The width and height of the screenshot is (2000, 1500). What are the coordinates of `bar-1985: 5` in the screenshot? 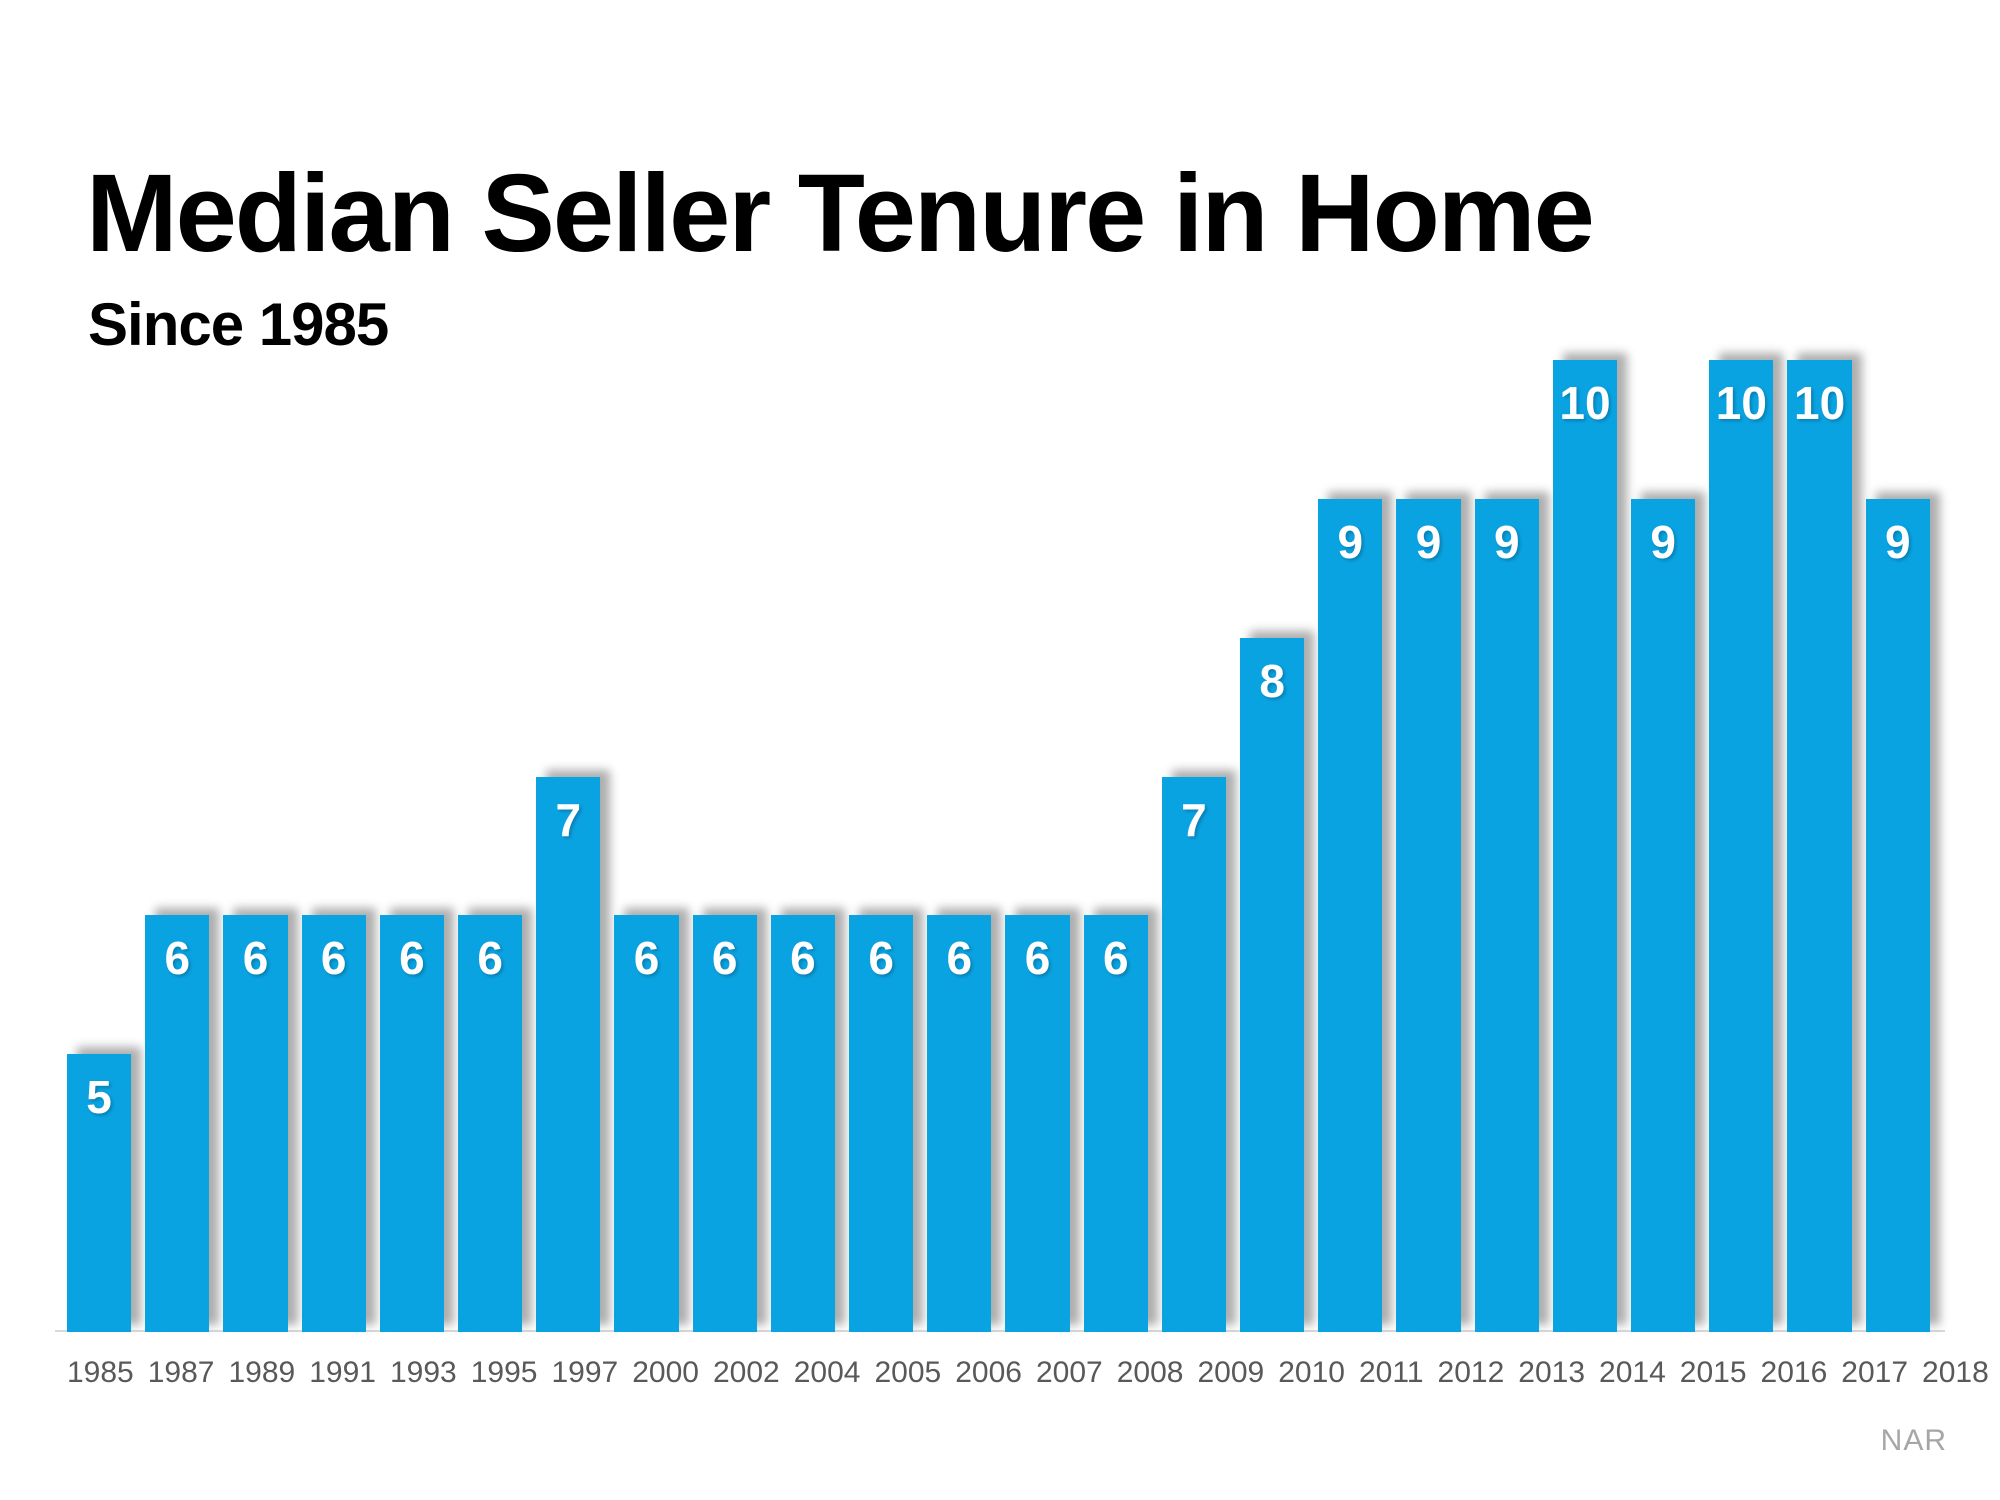 It's located at (99, 1193).